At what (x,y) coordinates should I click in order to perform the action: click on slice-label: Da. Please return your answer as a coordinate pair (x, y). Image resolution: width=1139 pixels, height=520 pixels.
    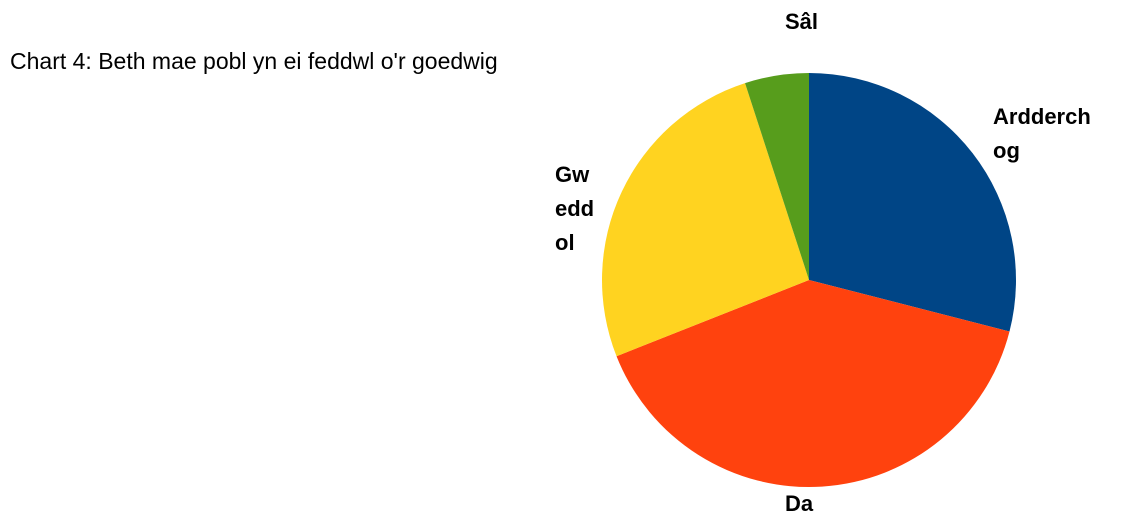
    Looking at the image, I should click on (799, 503).